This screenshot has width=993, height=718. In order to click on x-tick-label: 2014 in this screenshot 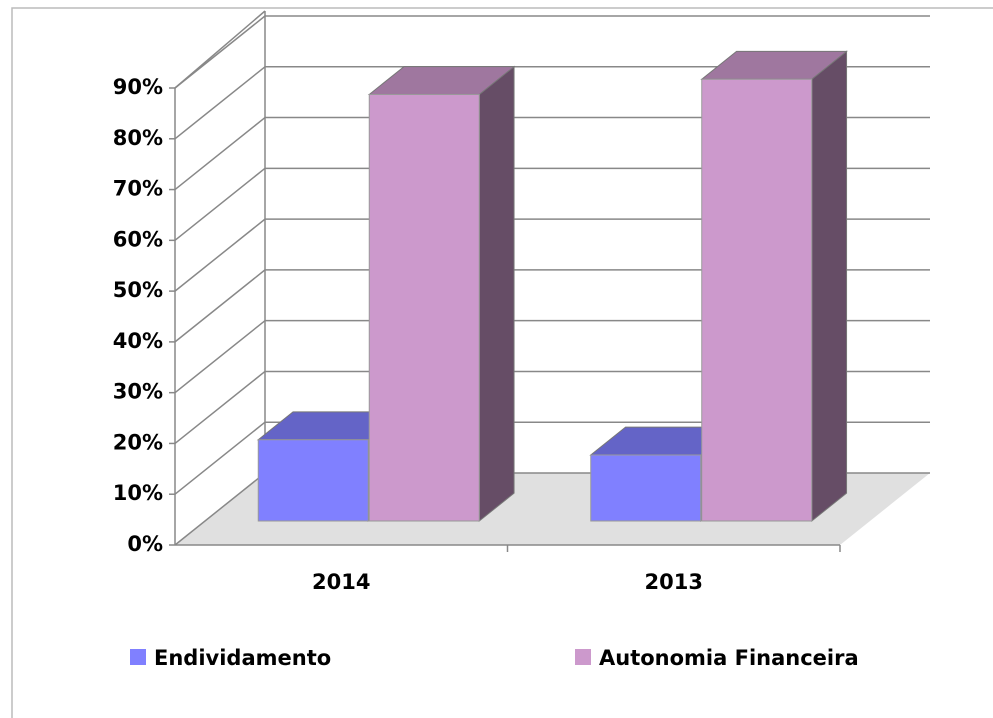, I will do `click(341, 582)`.